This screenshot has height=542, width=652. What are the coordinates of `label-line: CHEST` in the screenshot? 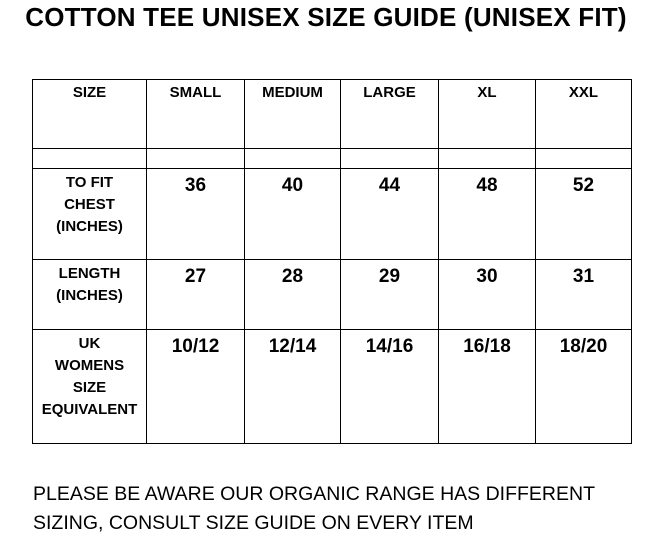 It's located at (89, 204).